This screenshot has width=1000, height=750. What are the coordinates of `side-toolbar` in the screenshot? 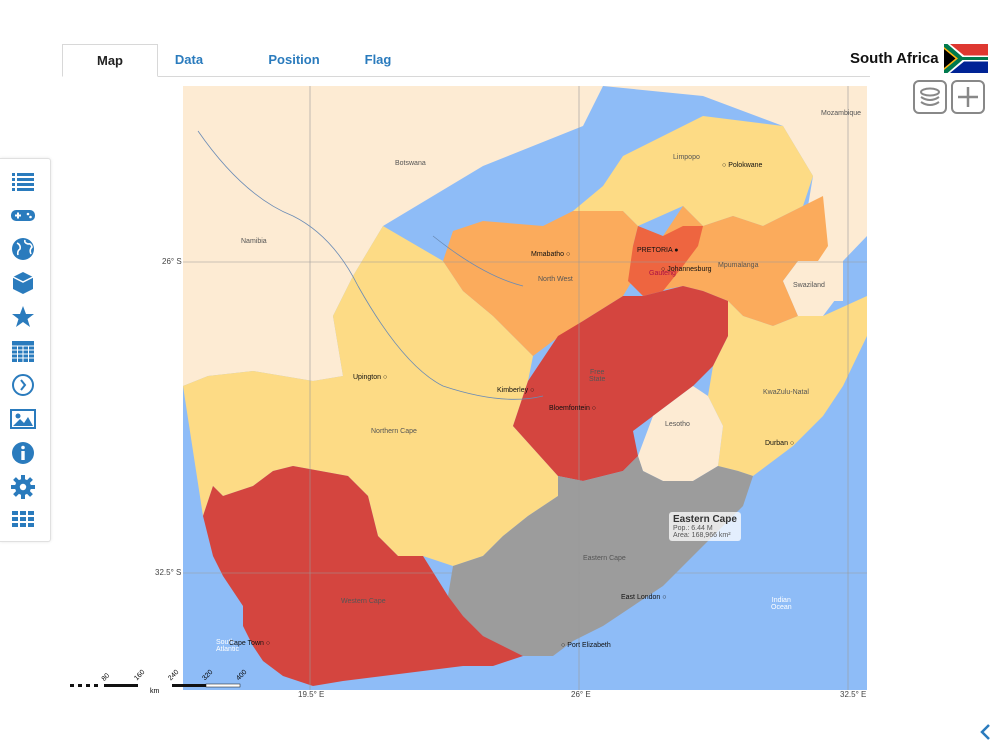 It's located at (25, 350).